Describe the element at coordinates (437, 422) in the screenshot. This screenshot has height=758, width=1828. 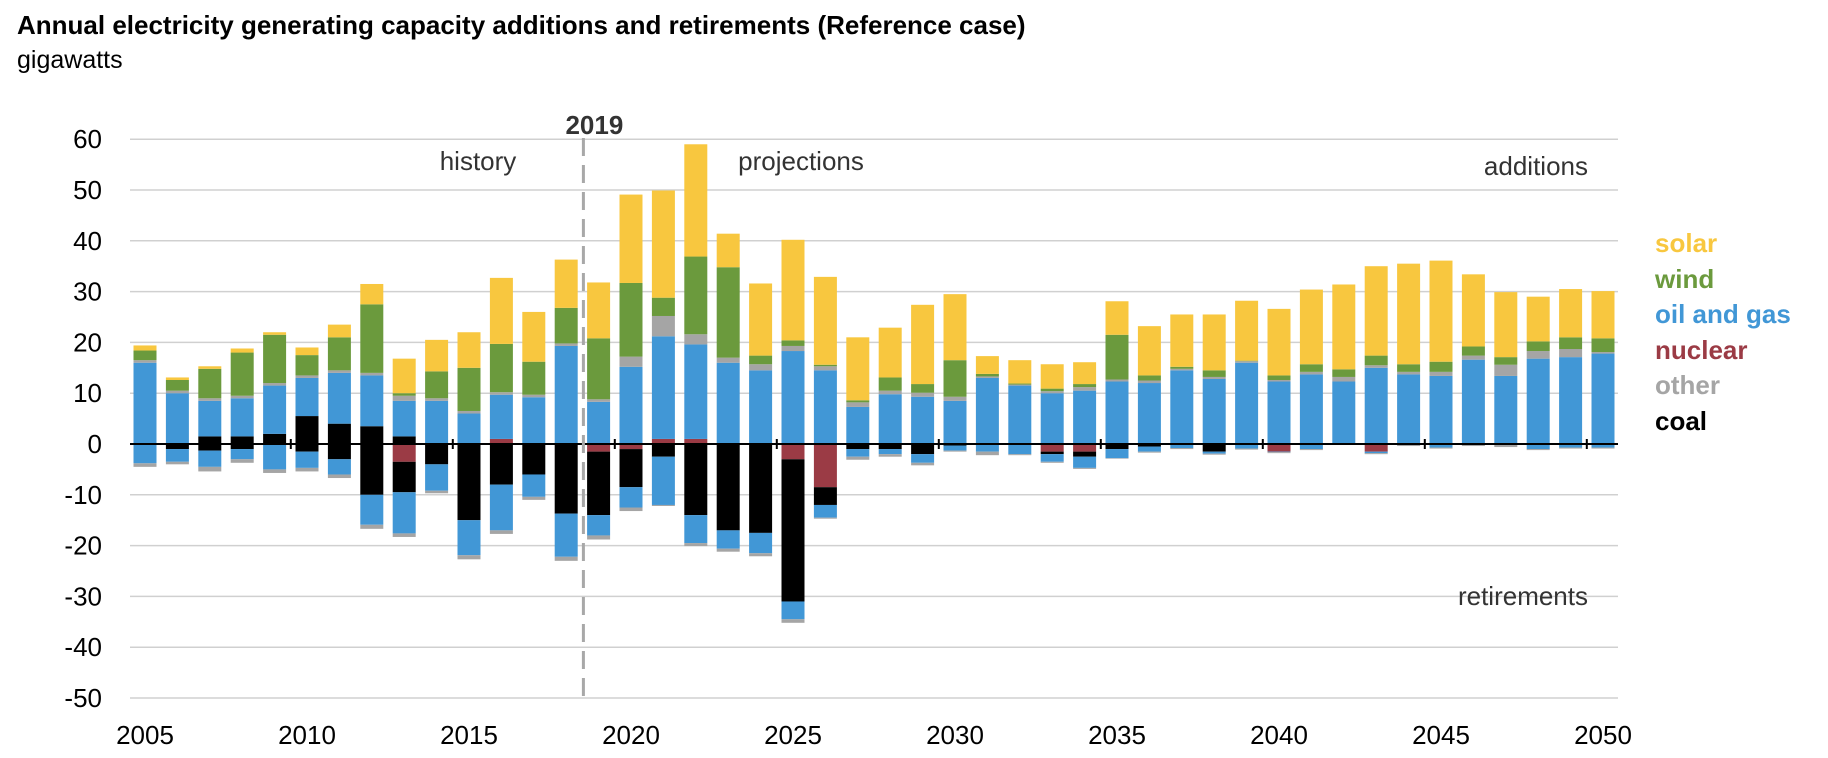
I see `bar-addition-oil-and-gas-2014` at that location.